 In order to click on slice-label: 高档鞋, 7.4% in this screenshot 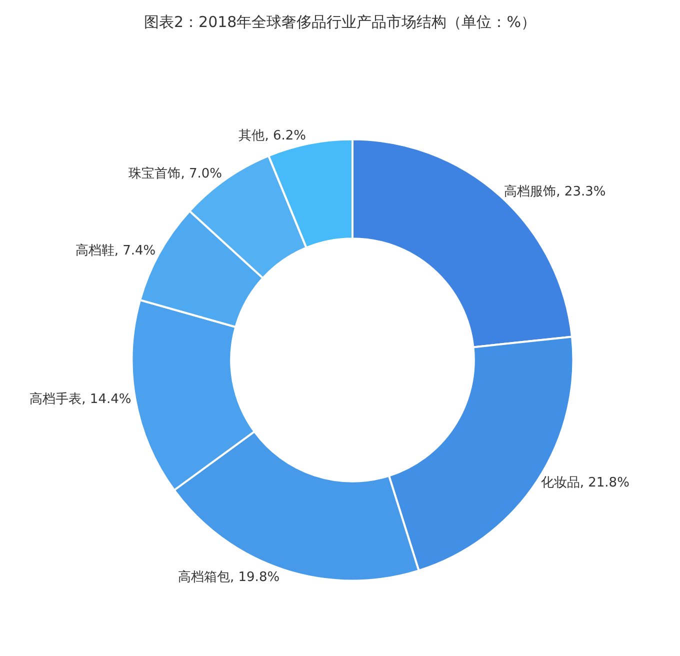, I will do `click(115, 250)`.